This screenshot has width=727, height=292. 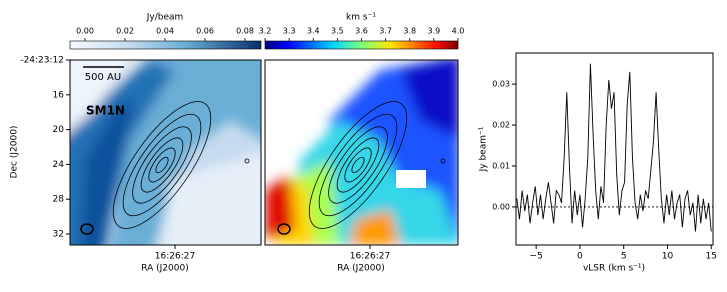 What do you see at coordinates (59, 130) in the screenshot?
I see `y-tick-label: 20` at bounding box center [59, 130].